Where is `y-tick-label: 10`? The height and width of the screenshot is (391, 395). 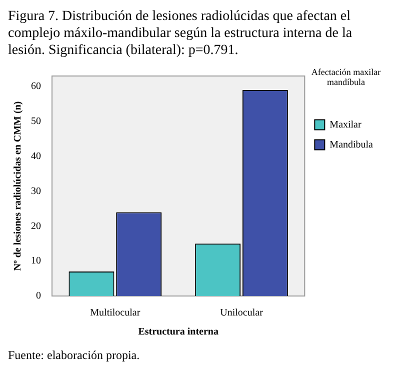 y-tick-label: 10 is located at coordinates (36, 261).